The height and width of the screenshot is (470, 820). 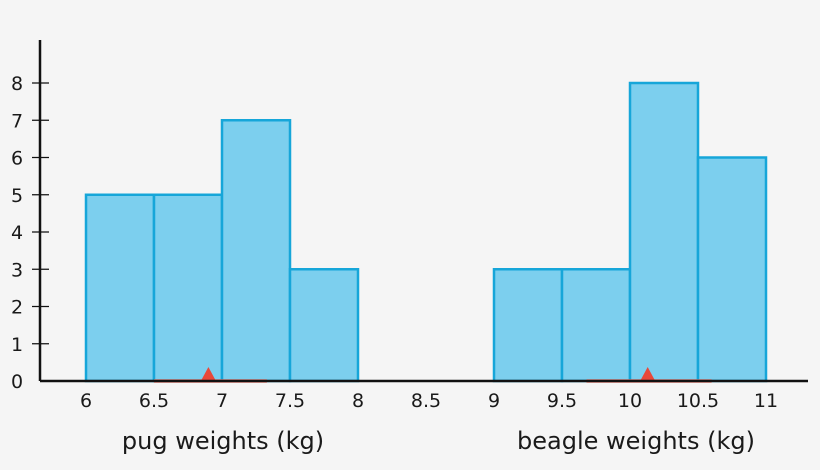 What do you see at coordinates (17, 382) in the screenshot?
I see `y-tick-label: 0` at bounding box center [17, 382].